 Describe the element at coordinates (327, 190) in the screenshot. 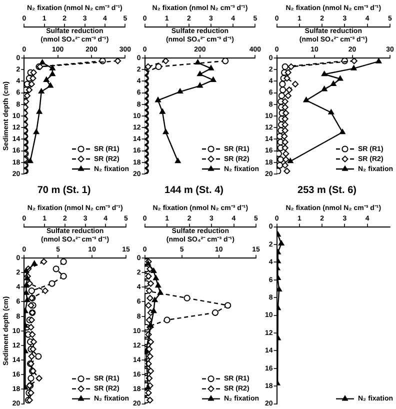

I see `text: 253 m (St. 6)` at that location.